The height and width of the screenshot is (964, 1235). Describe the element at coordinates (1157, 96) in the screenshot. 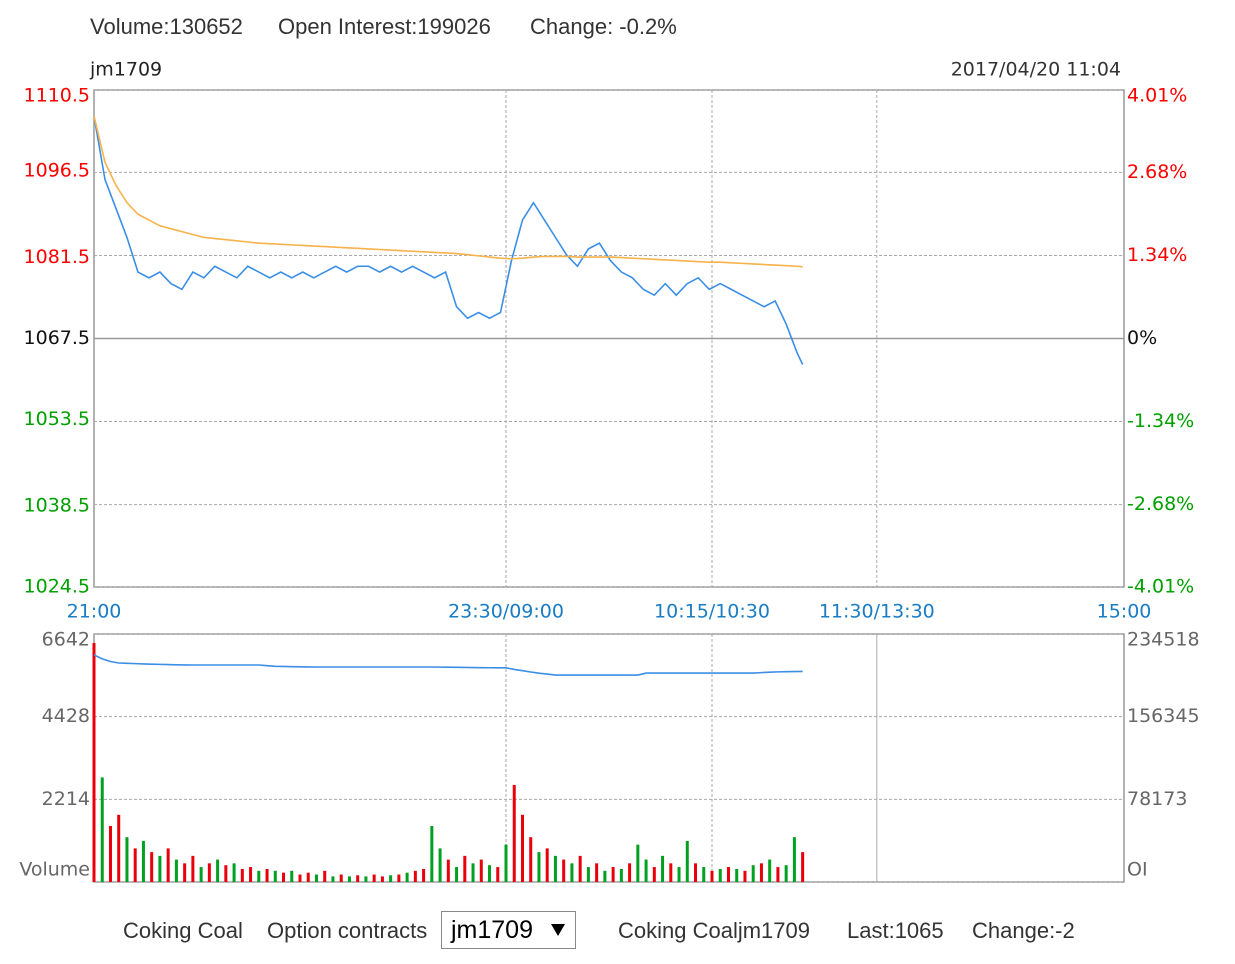

I see `y2-tick-label: 4.01%` at that location.